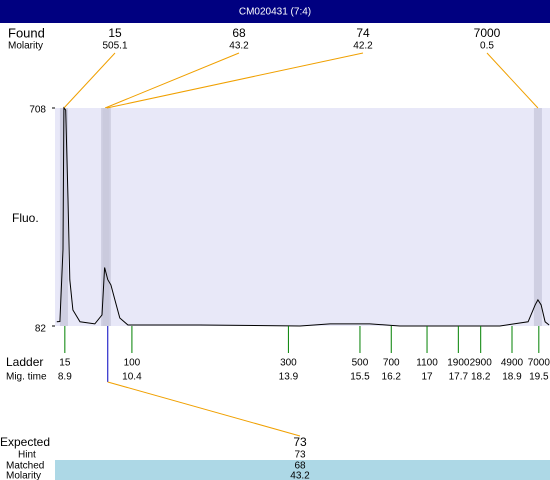 The width and height of the screenshot is (550, 480). Describe the element at coordinates (458, 363) in the screenshot. I see `ladder-size: 1900` at that location.